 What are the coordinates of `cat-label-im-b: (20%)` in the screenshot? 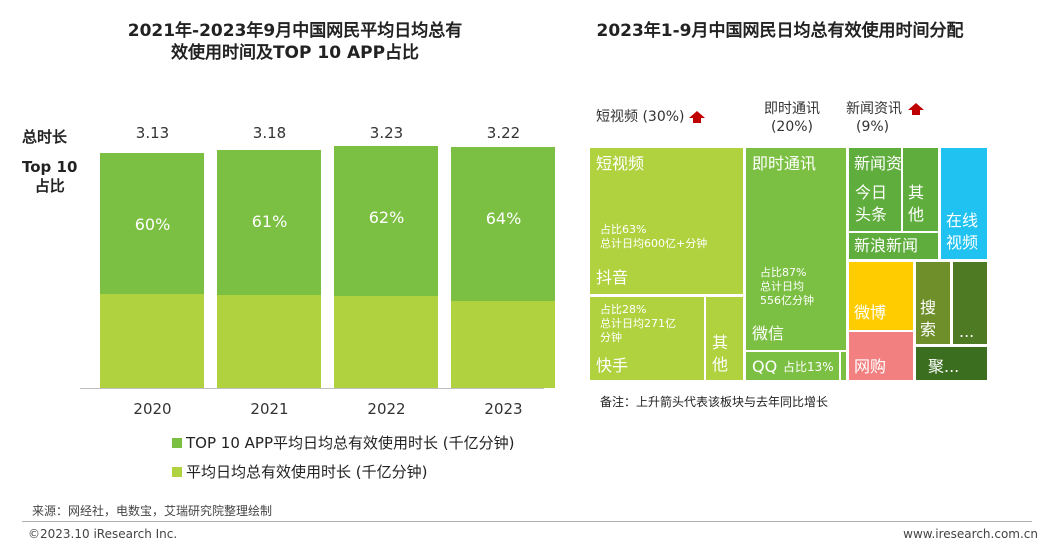 It's located at (792, 127).